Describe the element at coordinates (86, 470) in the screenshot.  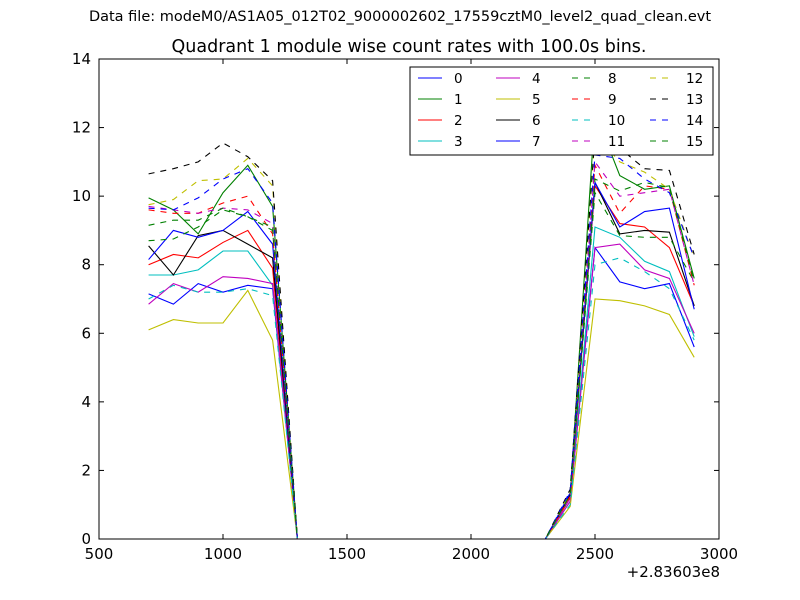
I see `y-tick-label: 2` at that location.